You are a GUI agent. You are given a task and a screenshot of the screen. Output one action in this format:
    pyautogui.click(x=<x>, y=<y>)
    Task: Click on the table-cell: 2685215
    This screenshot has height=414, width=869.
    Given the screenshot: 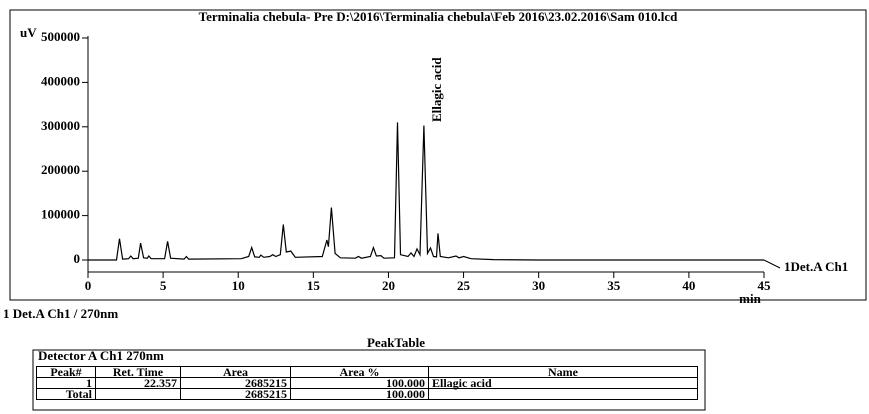 What is the action you would take?
    pyautogui.click(x=235, y=394)
    